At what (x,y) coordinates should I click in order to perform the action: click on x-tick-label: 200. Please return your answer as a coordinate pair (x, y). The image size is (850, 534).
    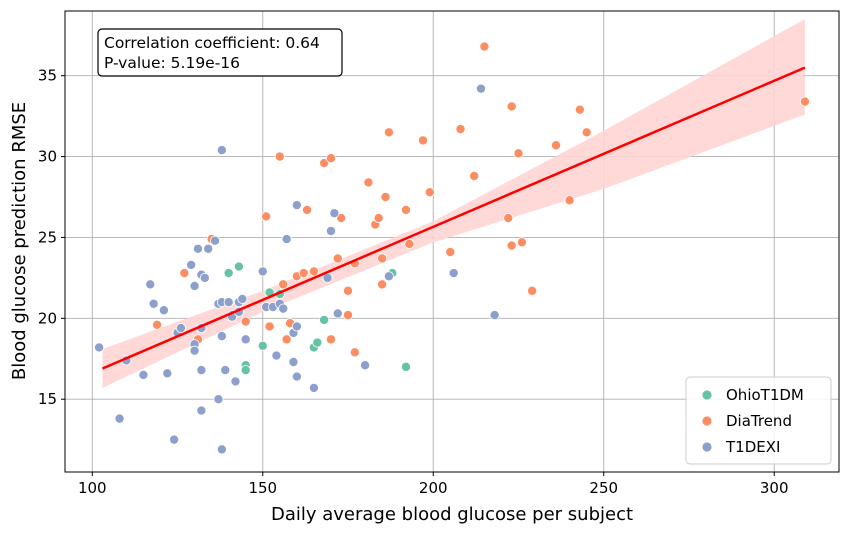
    Looking at the image, I should click on (433, 488).